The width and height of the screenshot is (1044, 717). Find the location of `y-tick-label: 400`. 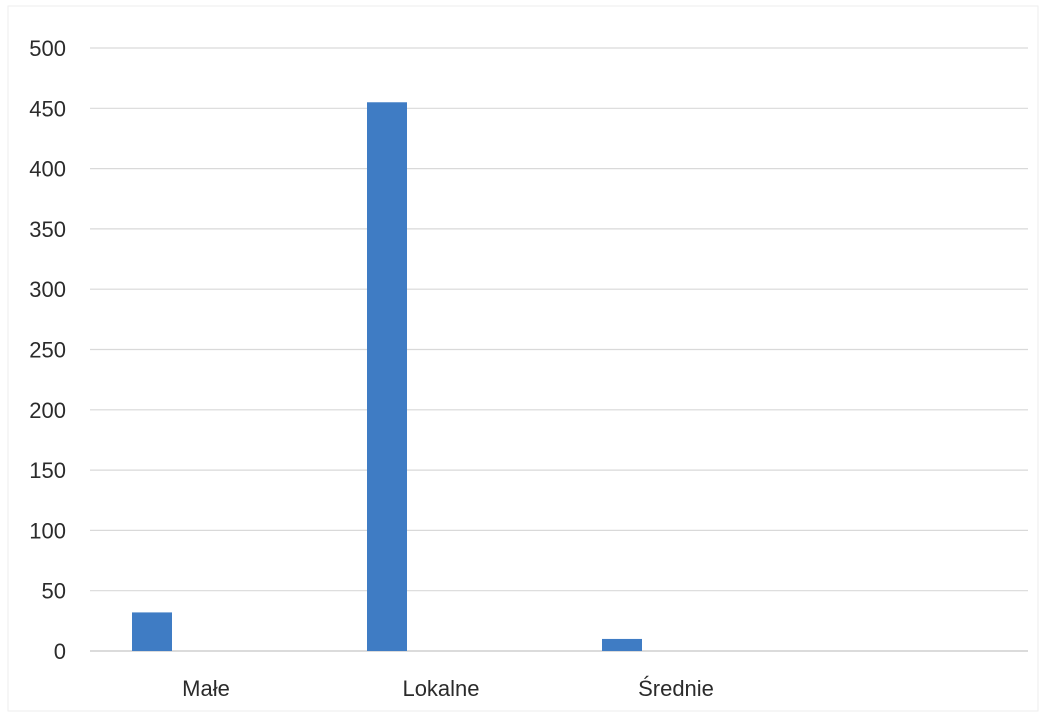

y-tick-label: 400 is located at coordinates (47, 169).